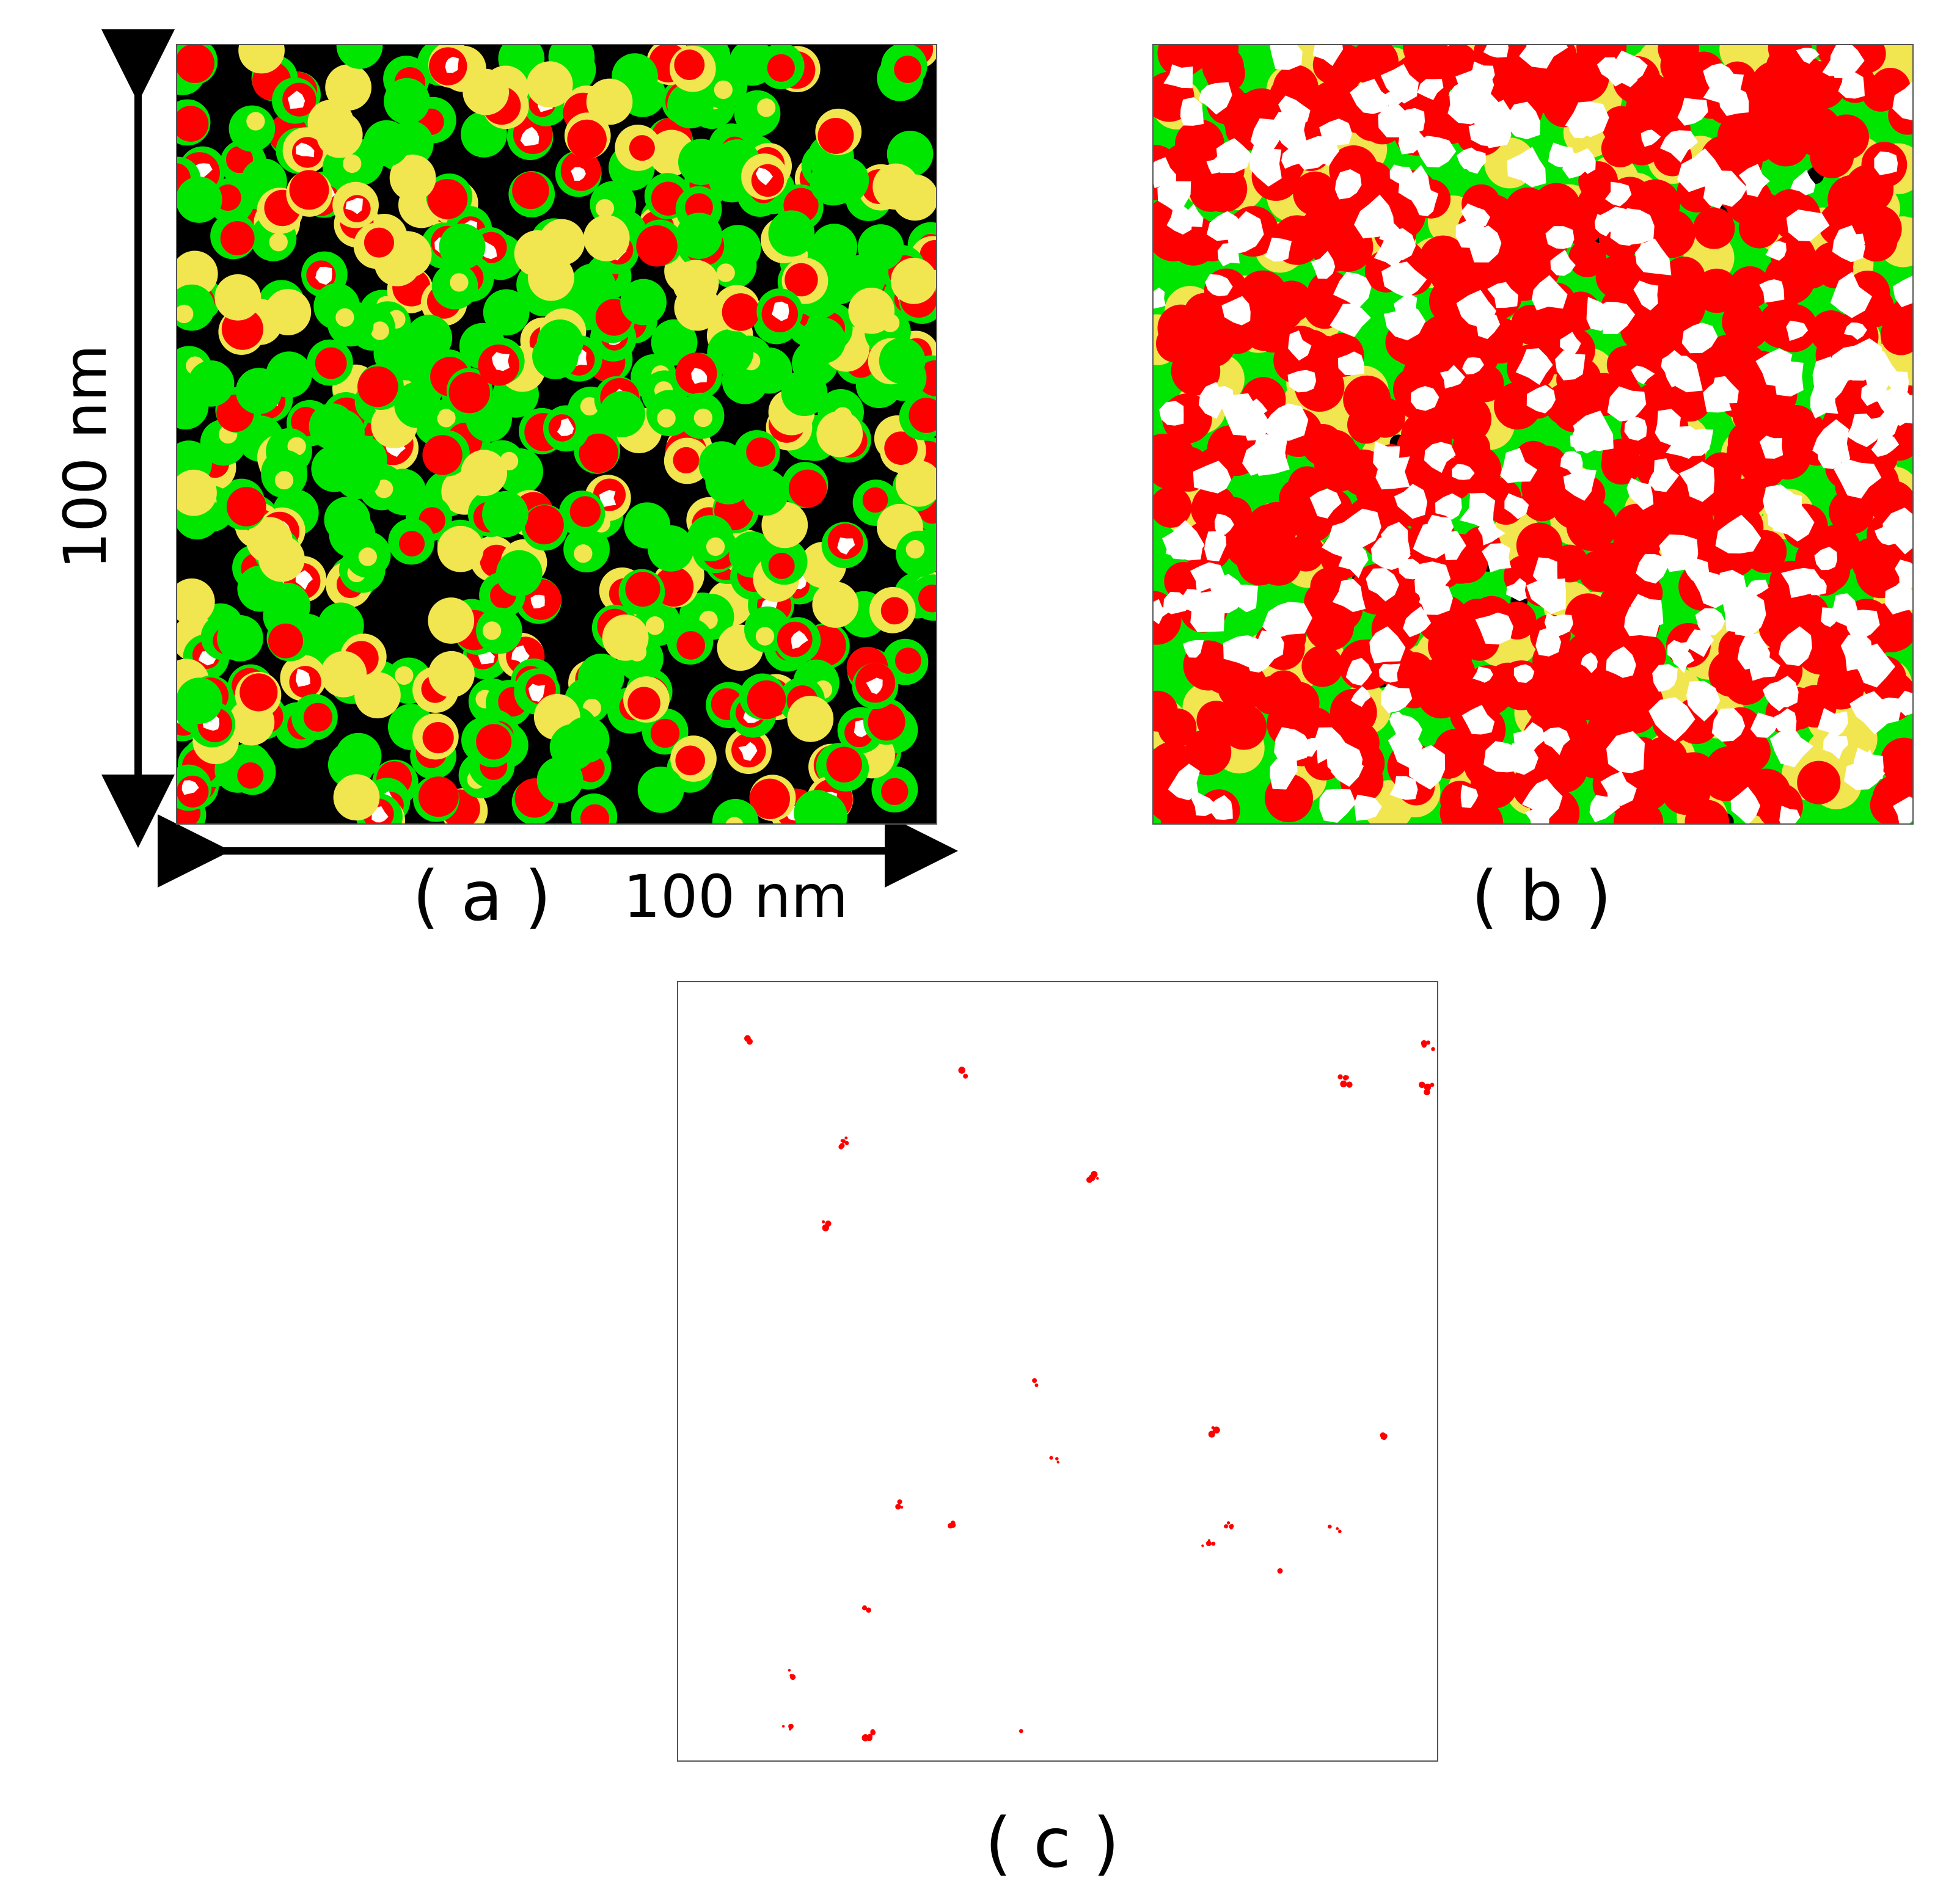 The image size is (1946, 1904). I want to click on panel-b-caption: ( b ), so click(1542, 896).